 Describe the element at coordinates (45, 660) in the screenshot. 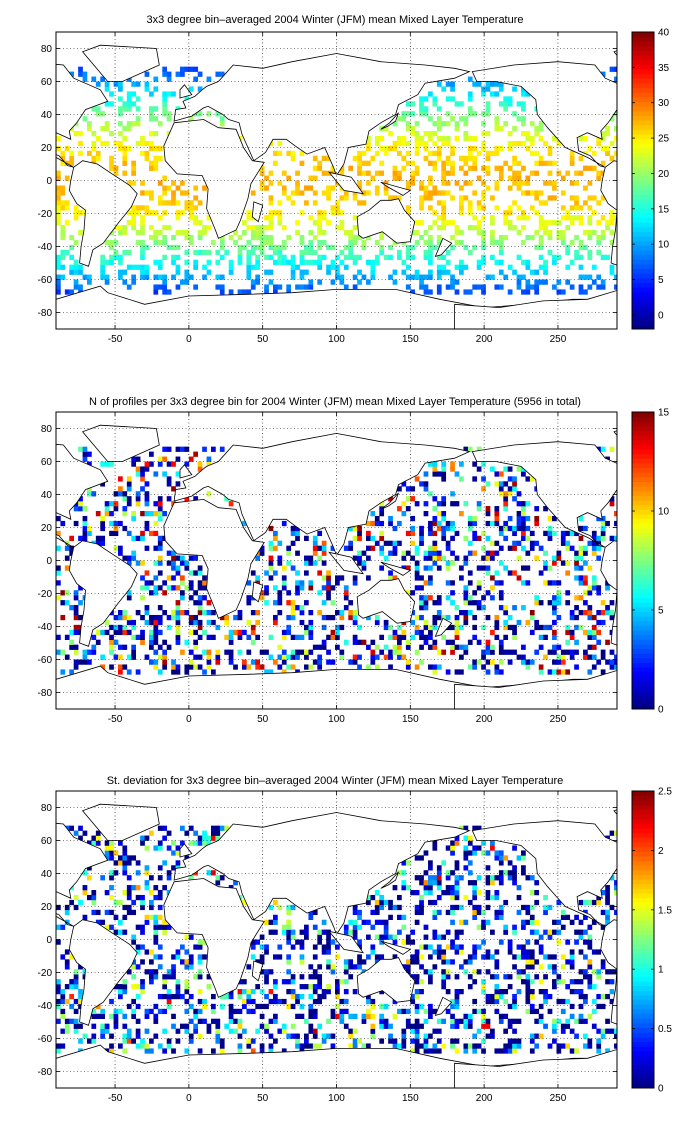

I see `y-tick-label: -60` at that location.